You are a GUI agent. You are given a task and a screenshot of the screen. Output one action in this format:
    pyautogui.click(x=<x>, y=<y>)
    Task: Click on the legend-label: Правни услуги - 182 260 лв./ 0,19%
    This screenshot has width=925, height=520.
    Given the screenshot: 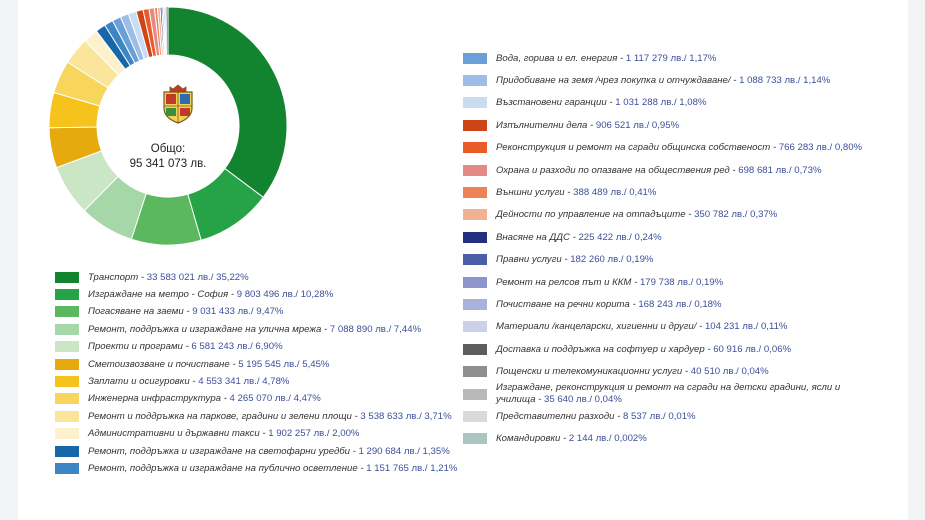 What is the action you would take?
    pyautogui.click(x=574, y=259)
    